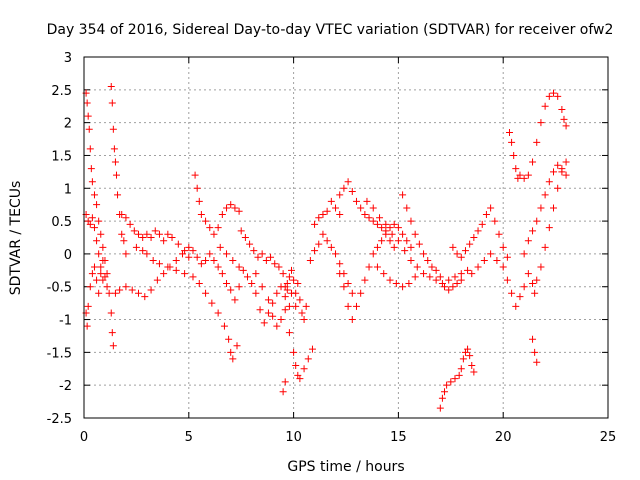 The image size is (640, 480). Describe the element at coordinates (68, 124) in the screenshot. I see `y-tick-label: 2` at that location.